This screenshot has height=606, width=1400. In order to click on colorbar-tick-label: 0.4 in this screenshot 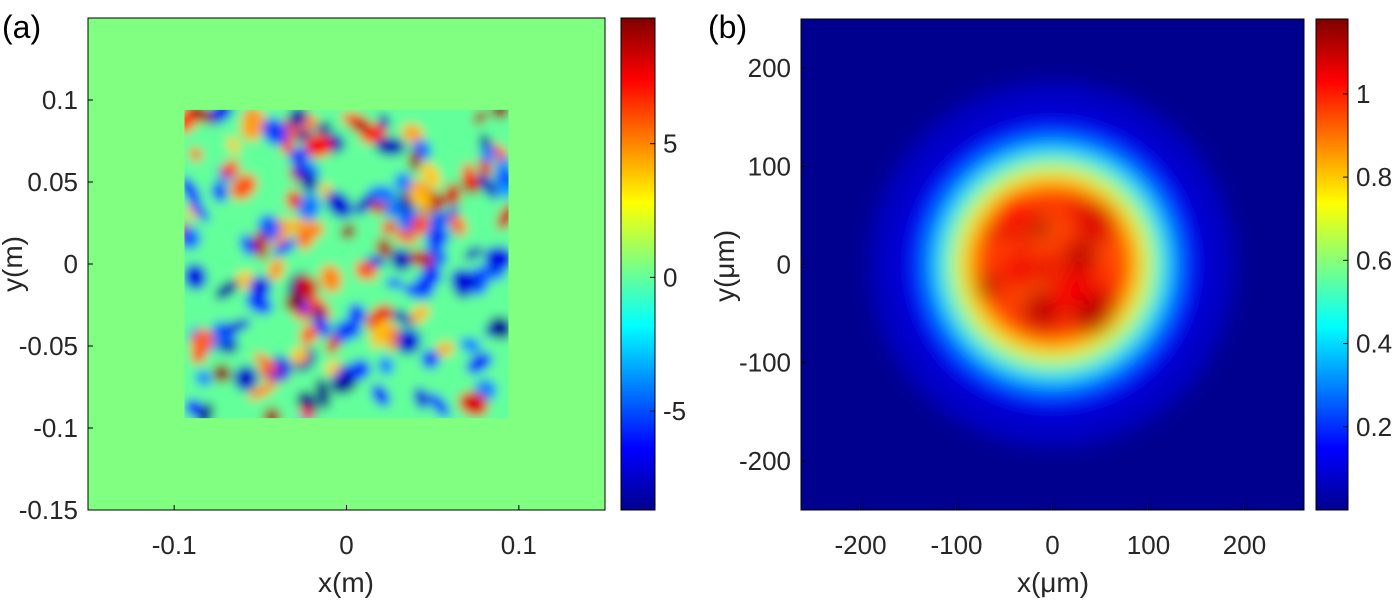, I will do `click(1374, 344)`.